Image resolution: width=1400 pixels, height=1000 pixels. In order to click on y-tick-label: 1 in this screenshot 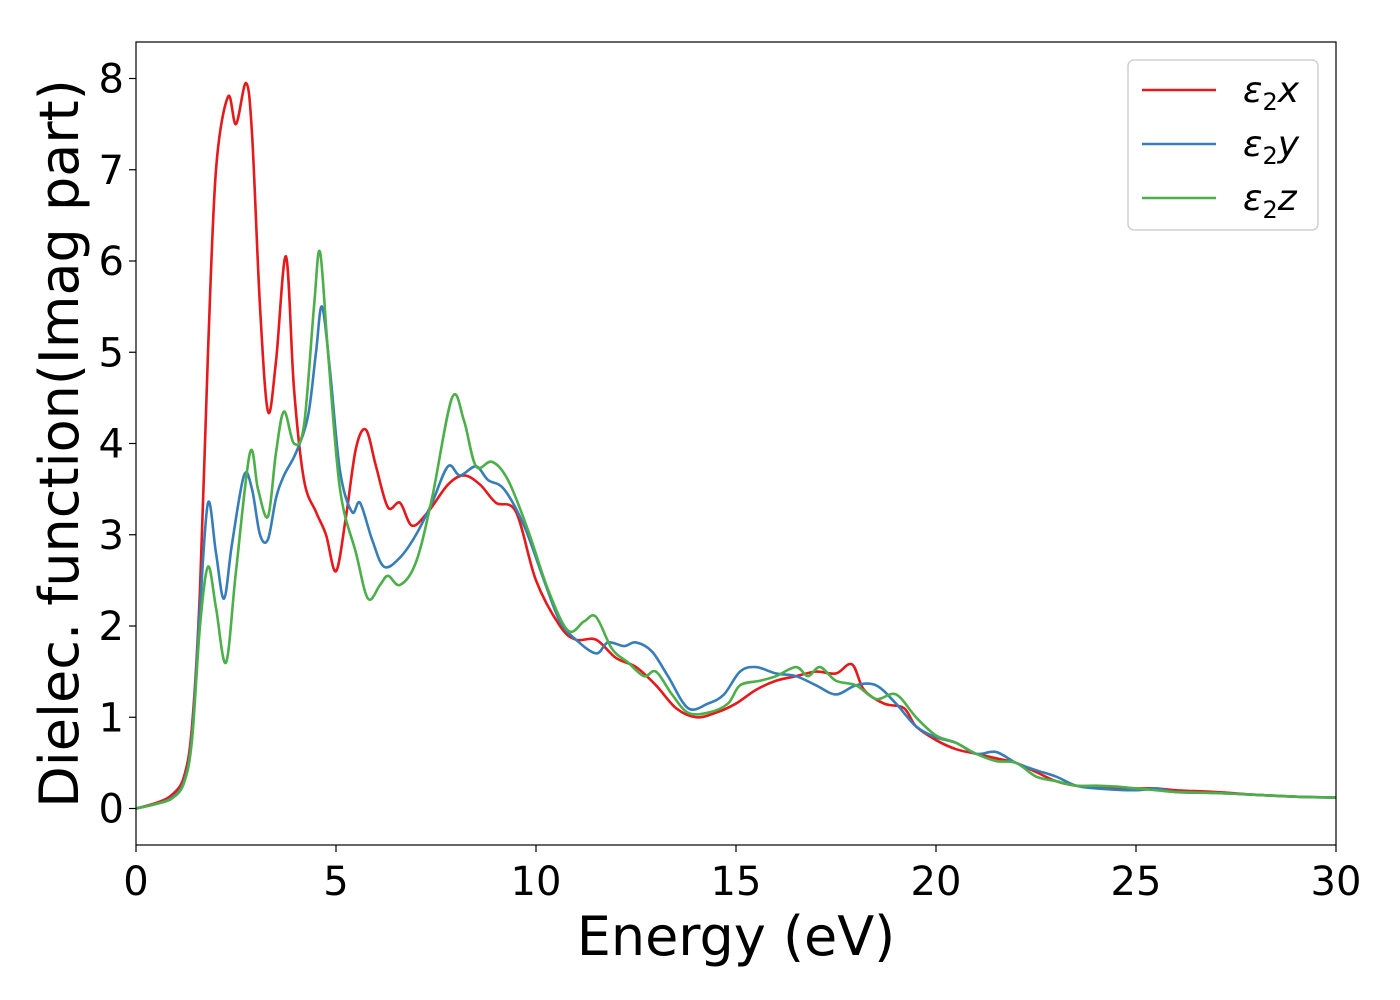, I will do `click(111, 718)`.